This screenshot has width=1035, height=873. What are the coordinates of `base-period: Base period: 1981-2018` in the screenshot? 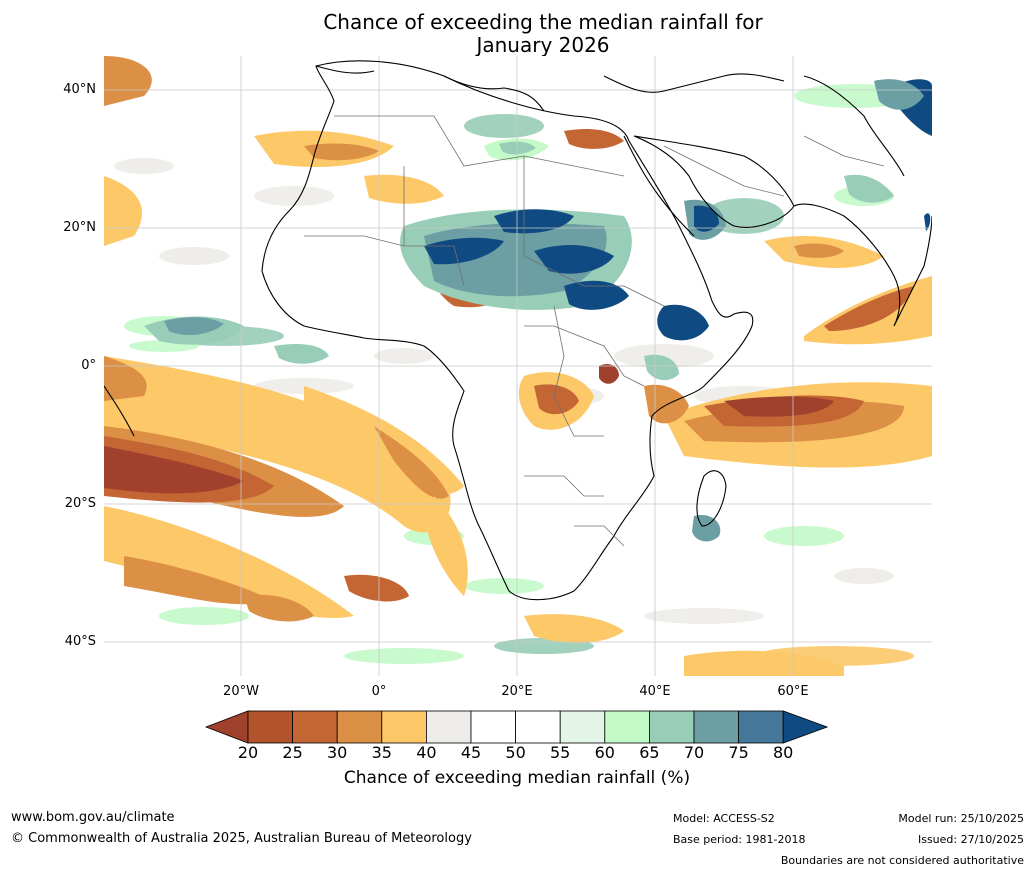 It's located at (739, 839).